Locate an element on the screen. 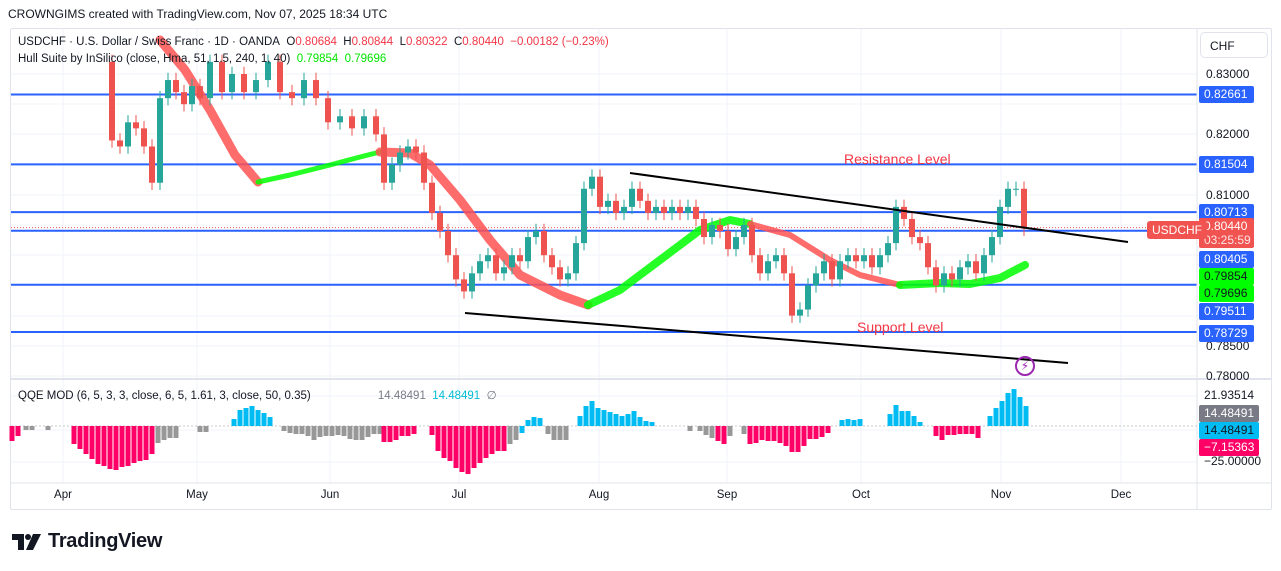  price-level-tag: 0.79854 is located at coordinates (1226, 276).